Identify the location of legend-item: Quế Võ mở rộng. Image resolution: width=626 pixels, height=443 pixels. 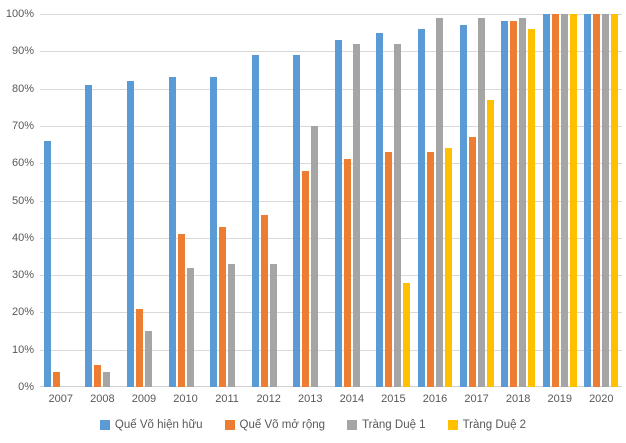
(275, 425).